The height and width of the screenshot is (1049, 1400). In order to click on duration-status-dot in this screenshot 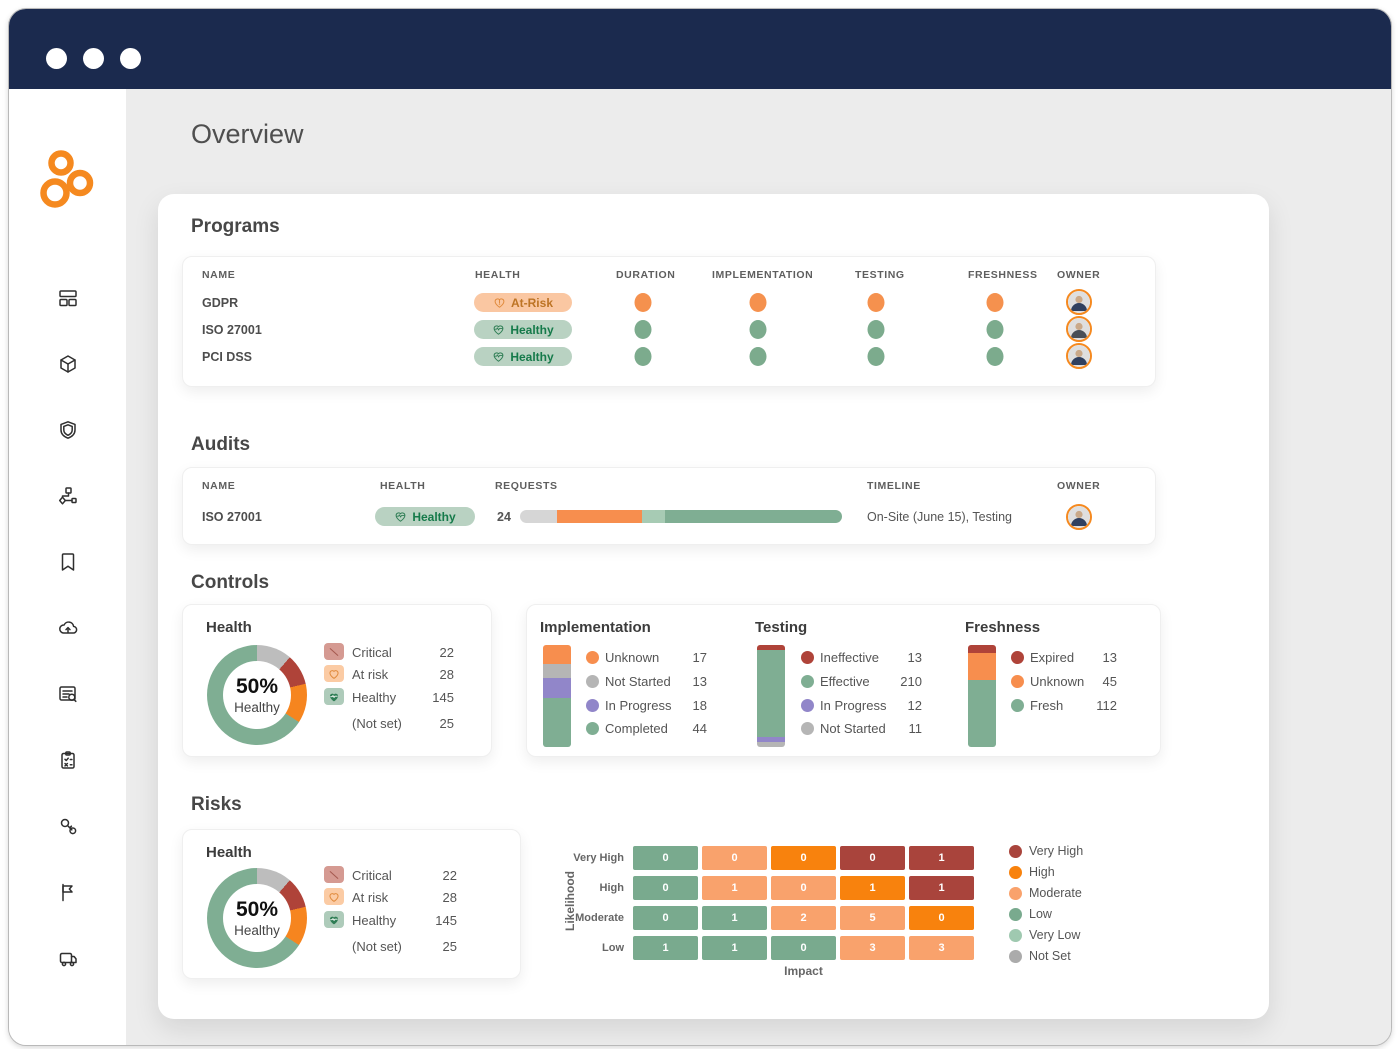, I will do `click(643, 329)`.